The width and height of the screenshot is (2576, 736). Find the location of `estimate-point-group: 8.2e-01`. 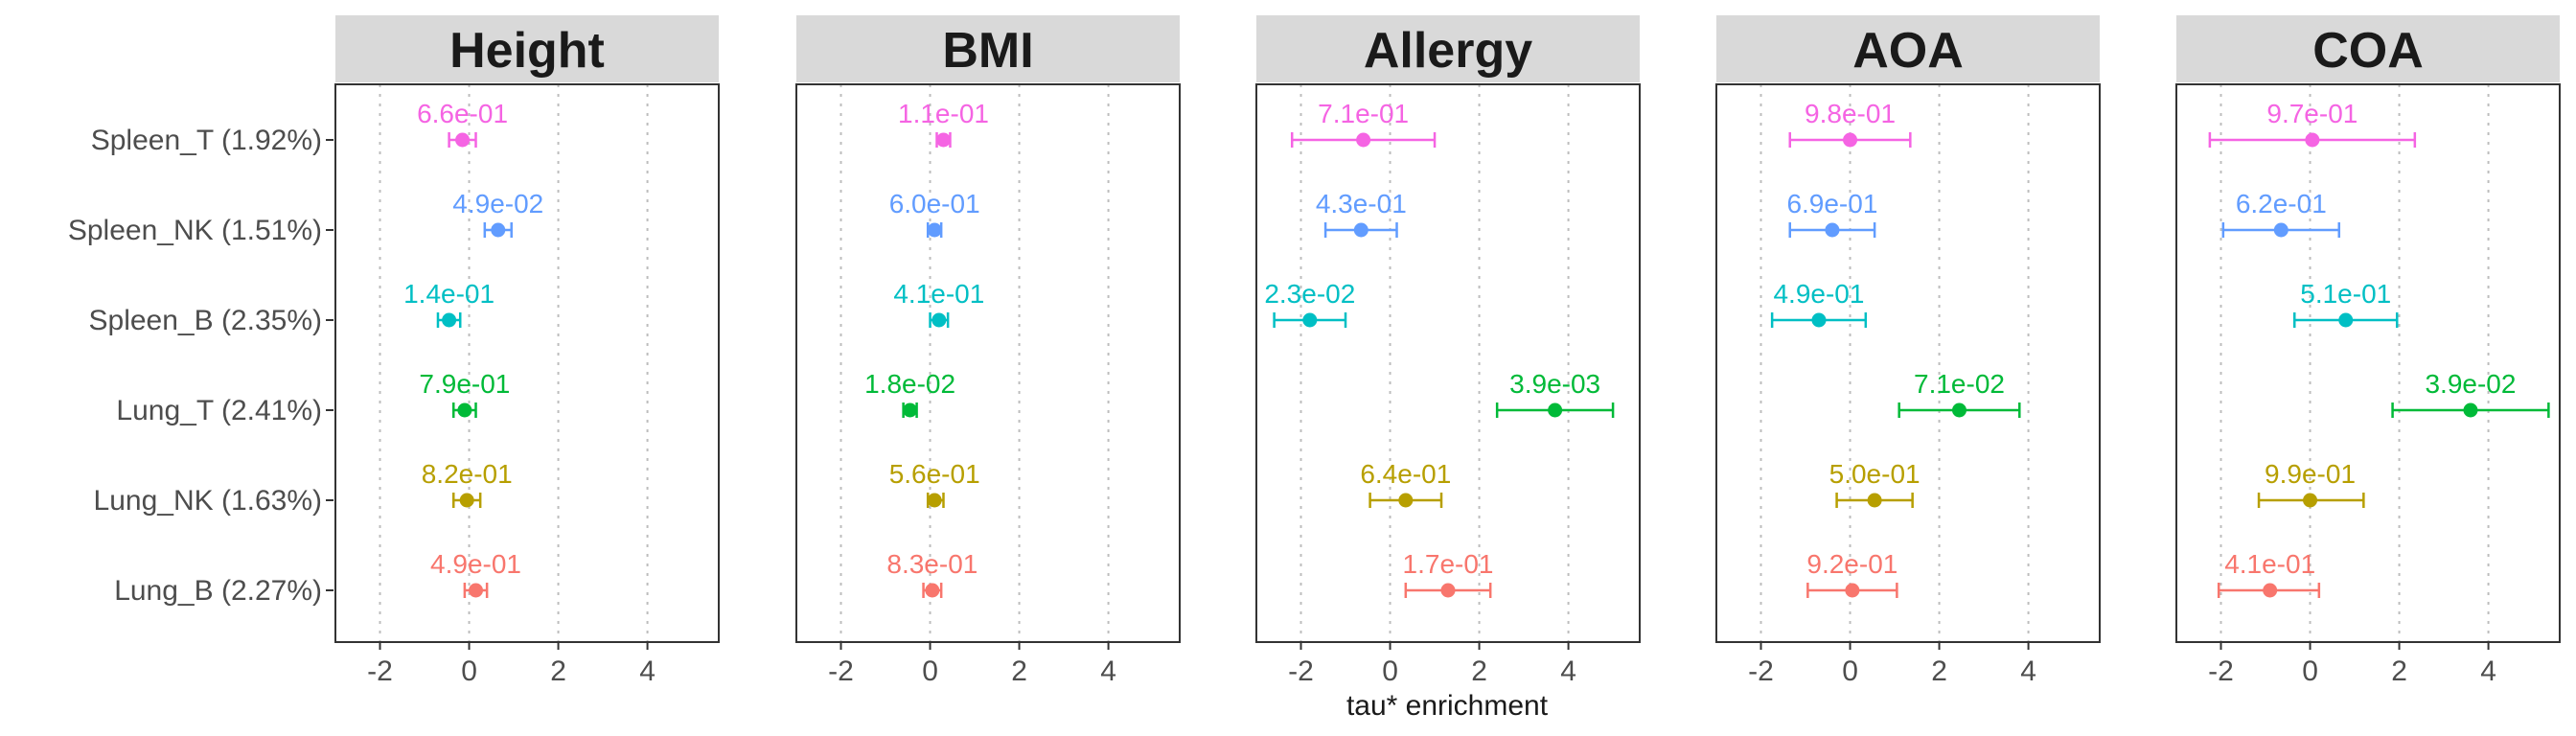

estimate-point-group: 8.2e-01 is located at coordinates (467, 483).